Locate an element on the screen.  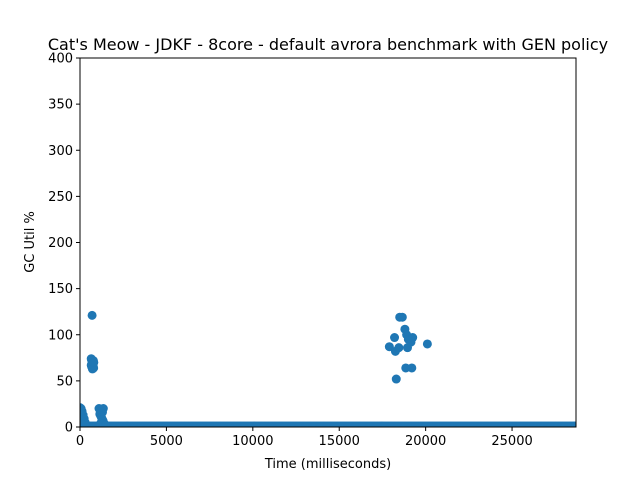
x-tick-label: 10000 is located at coordinates (252, 441).